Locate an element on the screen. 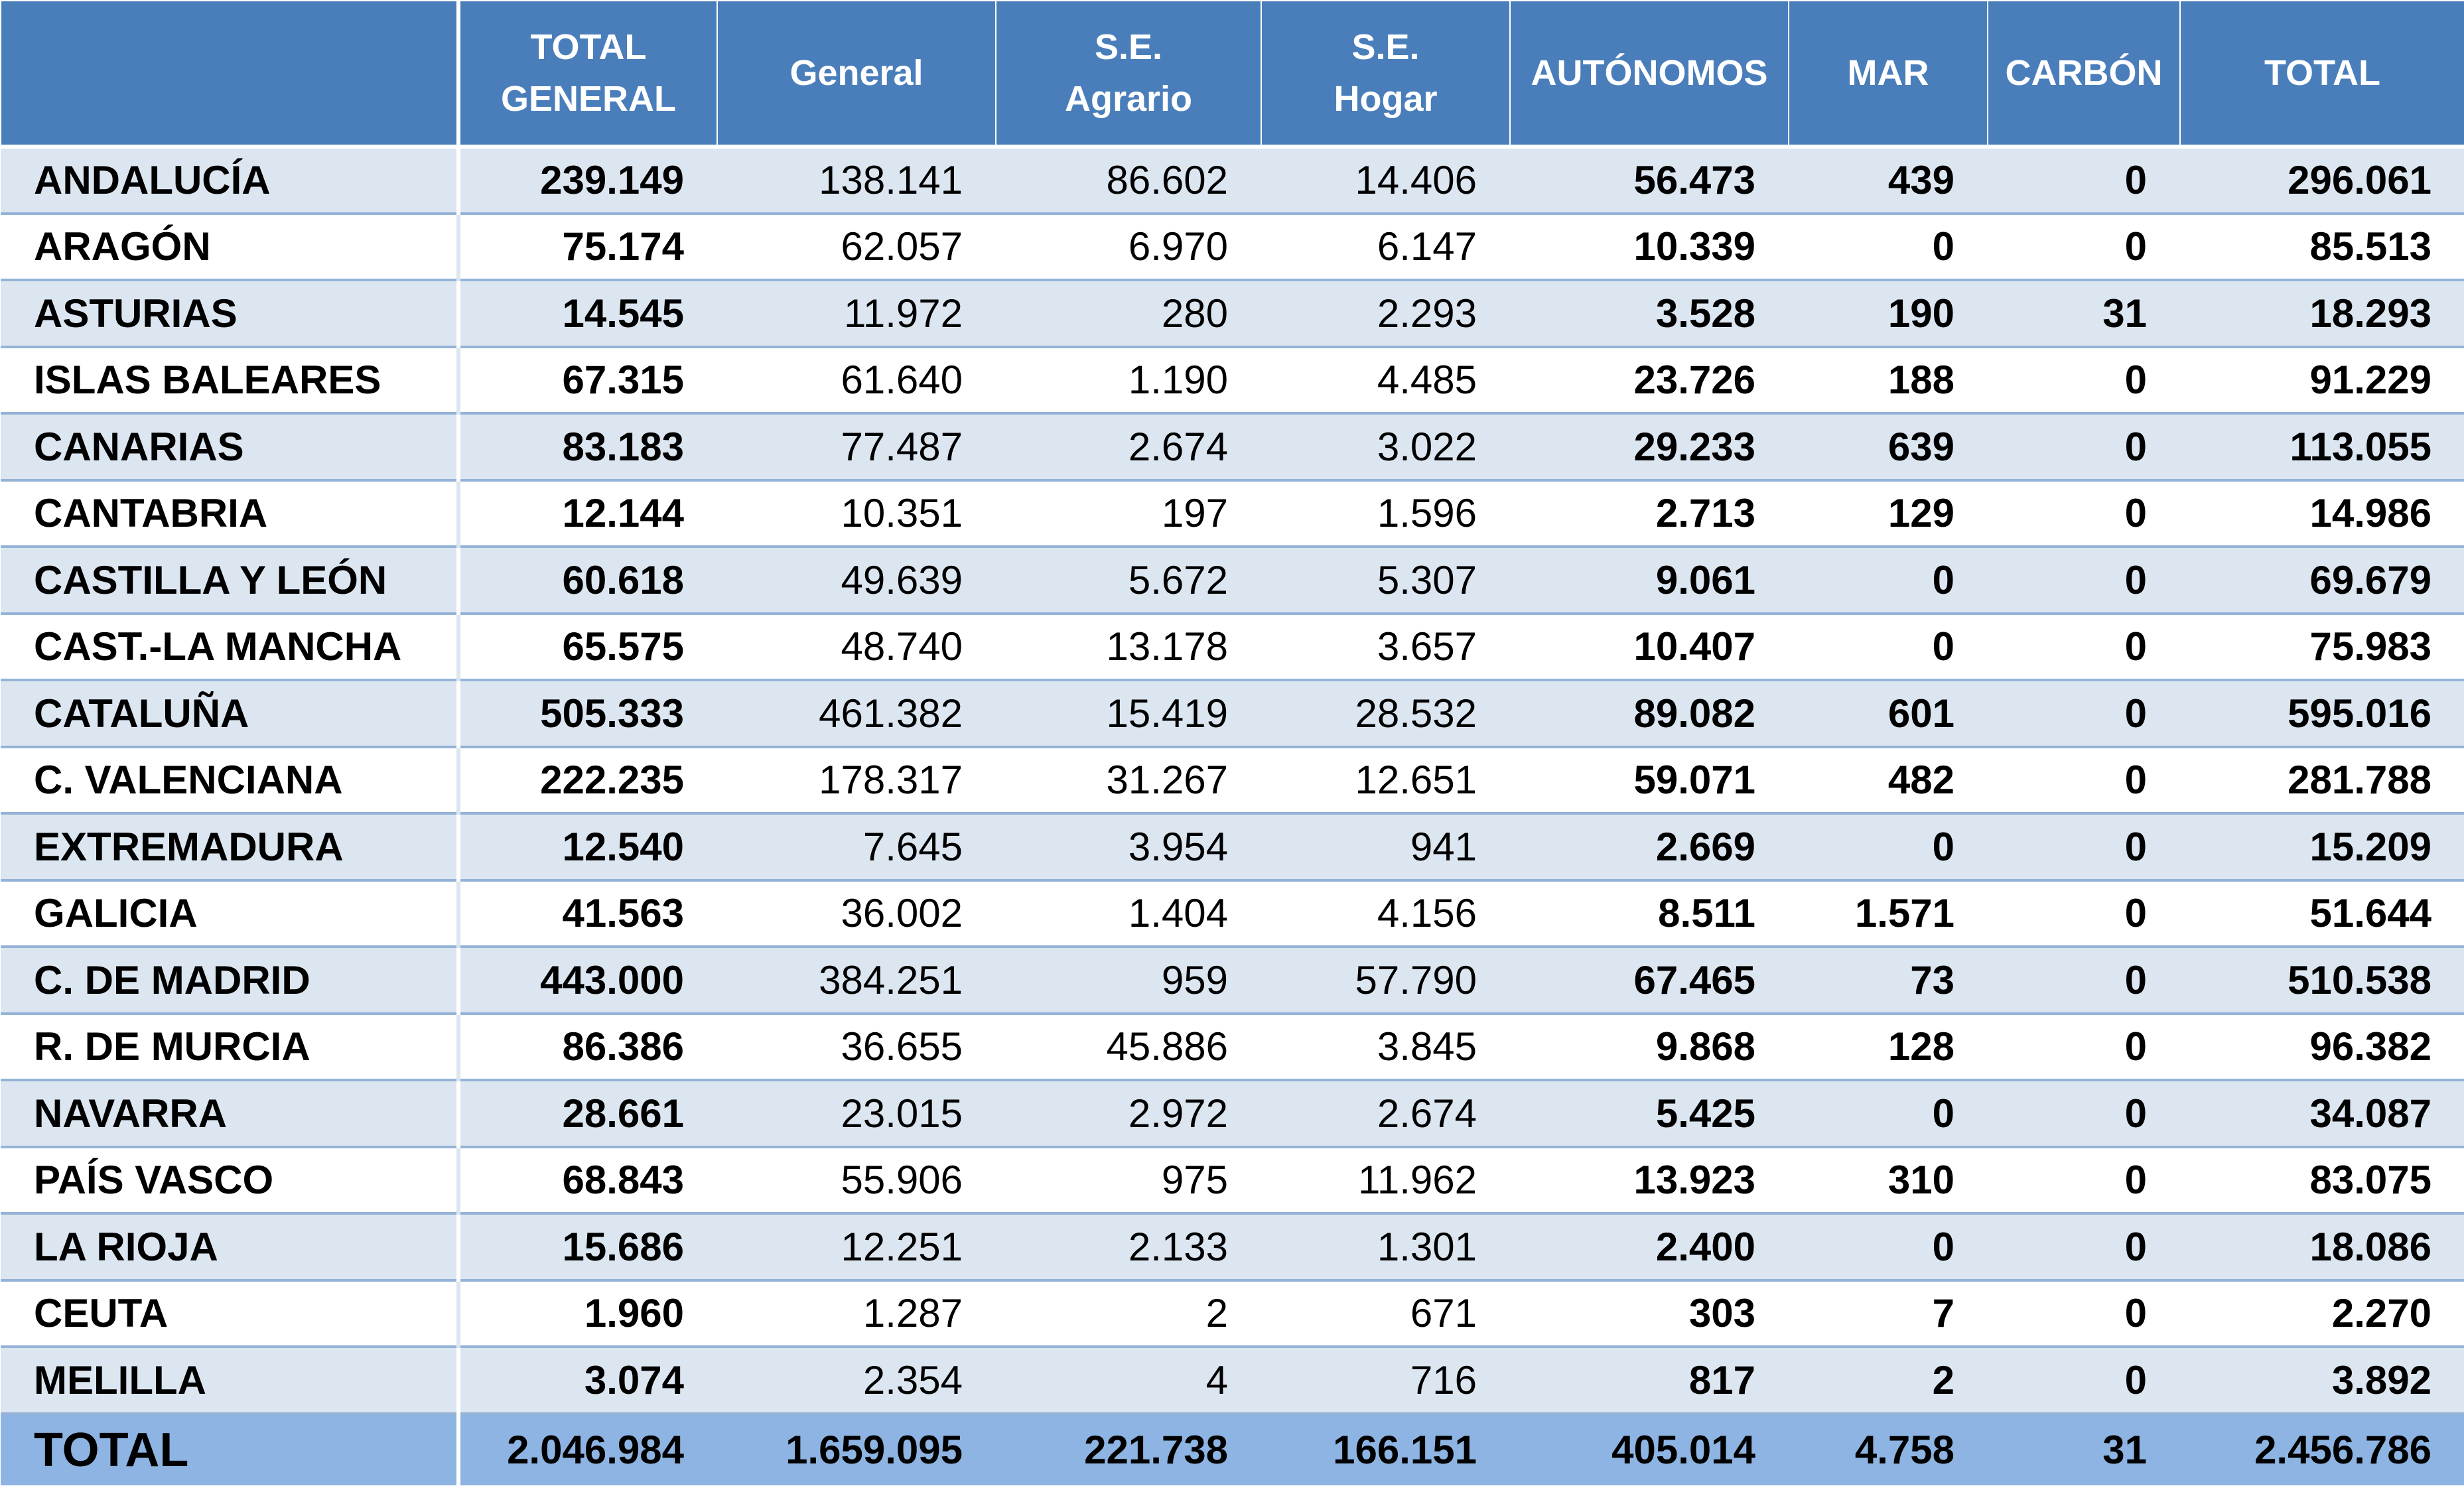  region-name: CANTABRIA is located at coordinates (230, 512).